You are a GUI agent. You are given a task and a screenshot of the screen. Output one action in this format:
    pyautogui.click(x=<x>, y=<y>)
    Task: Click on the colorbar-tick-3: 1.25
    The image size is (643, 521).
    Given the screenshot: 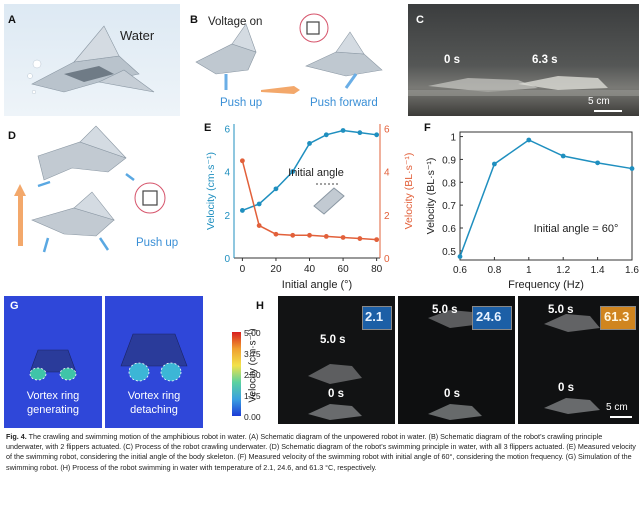 What is the action you would take?
    pyautogui.click(x=252, y=396)
    